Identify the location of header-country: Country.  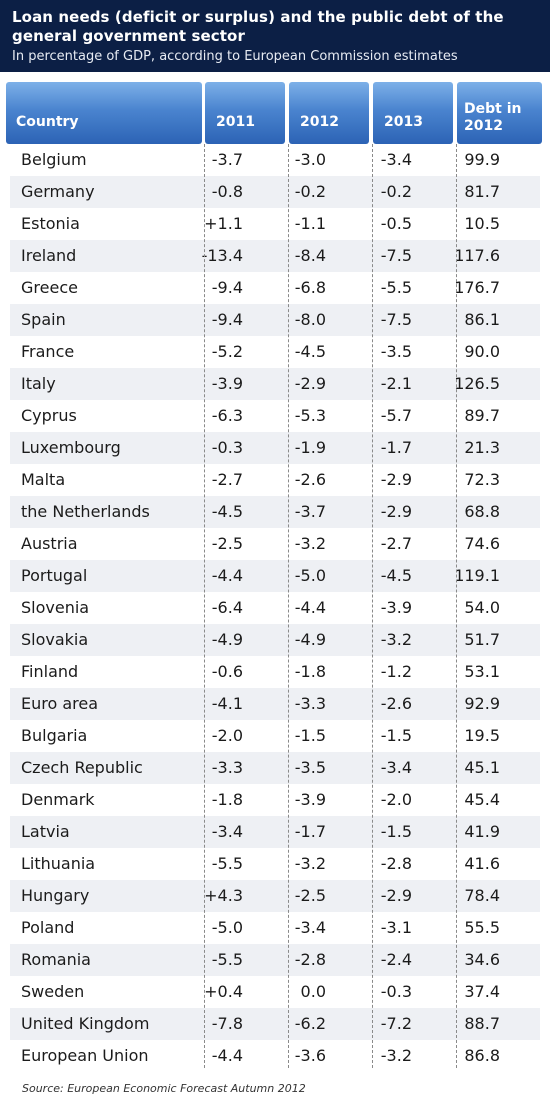
(104, 113).